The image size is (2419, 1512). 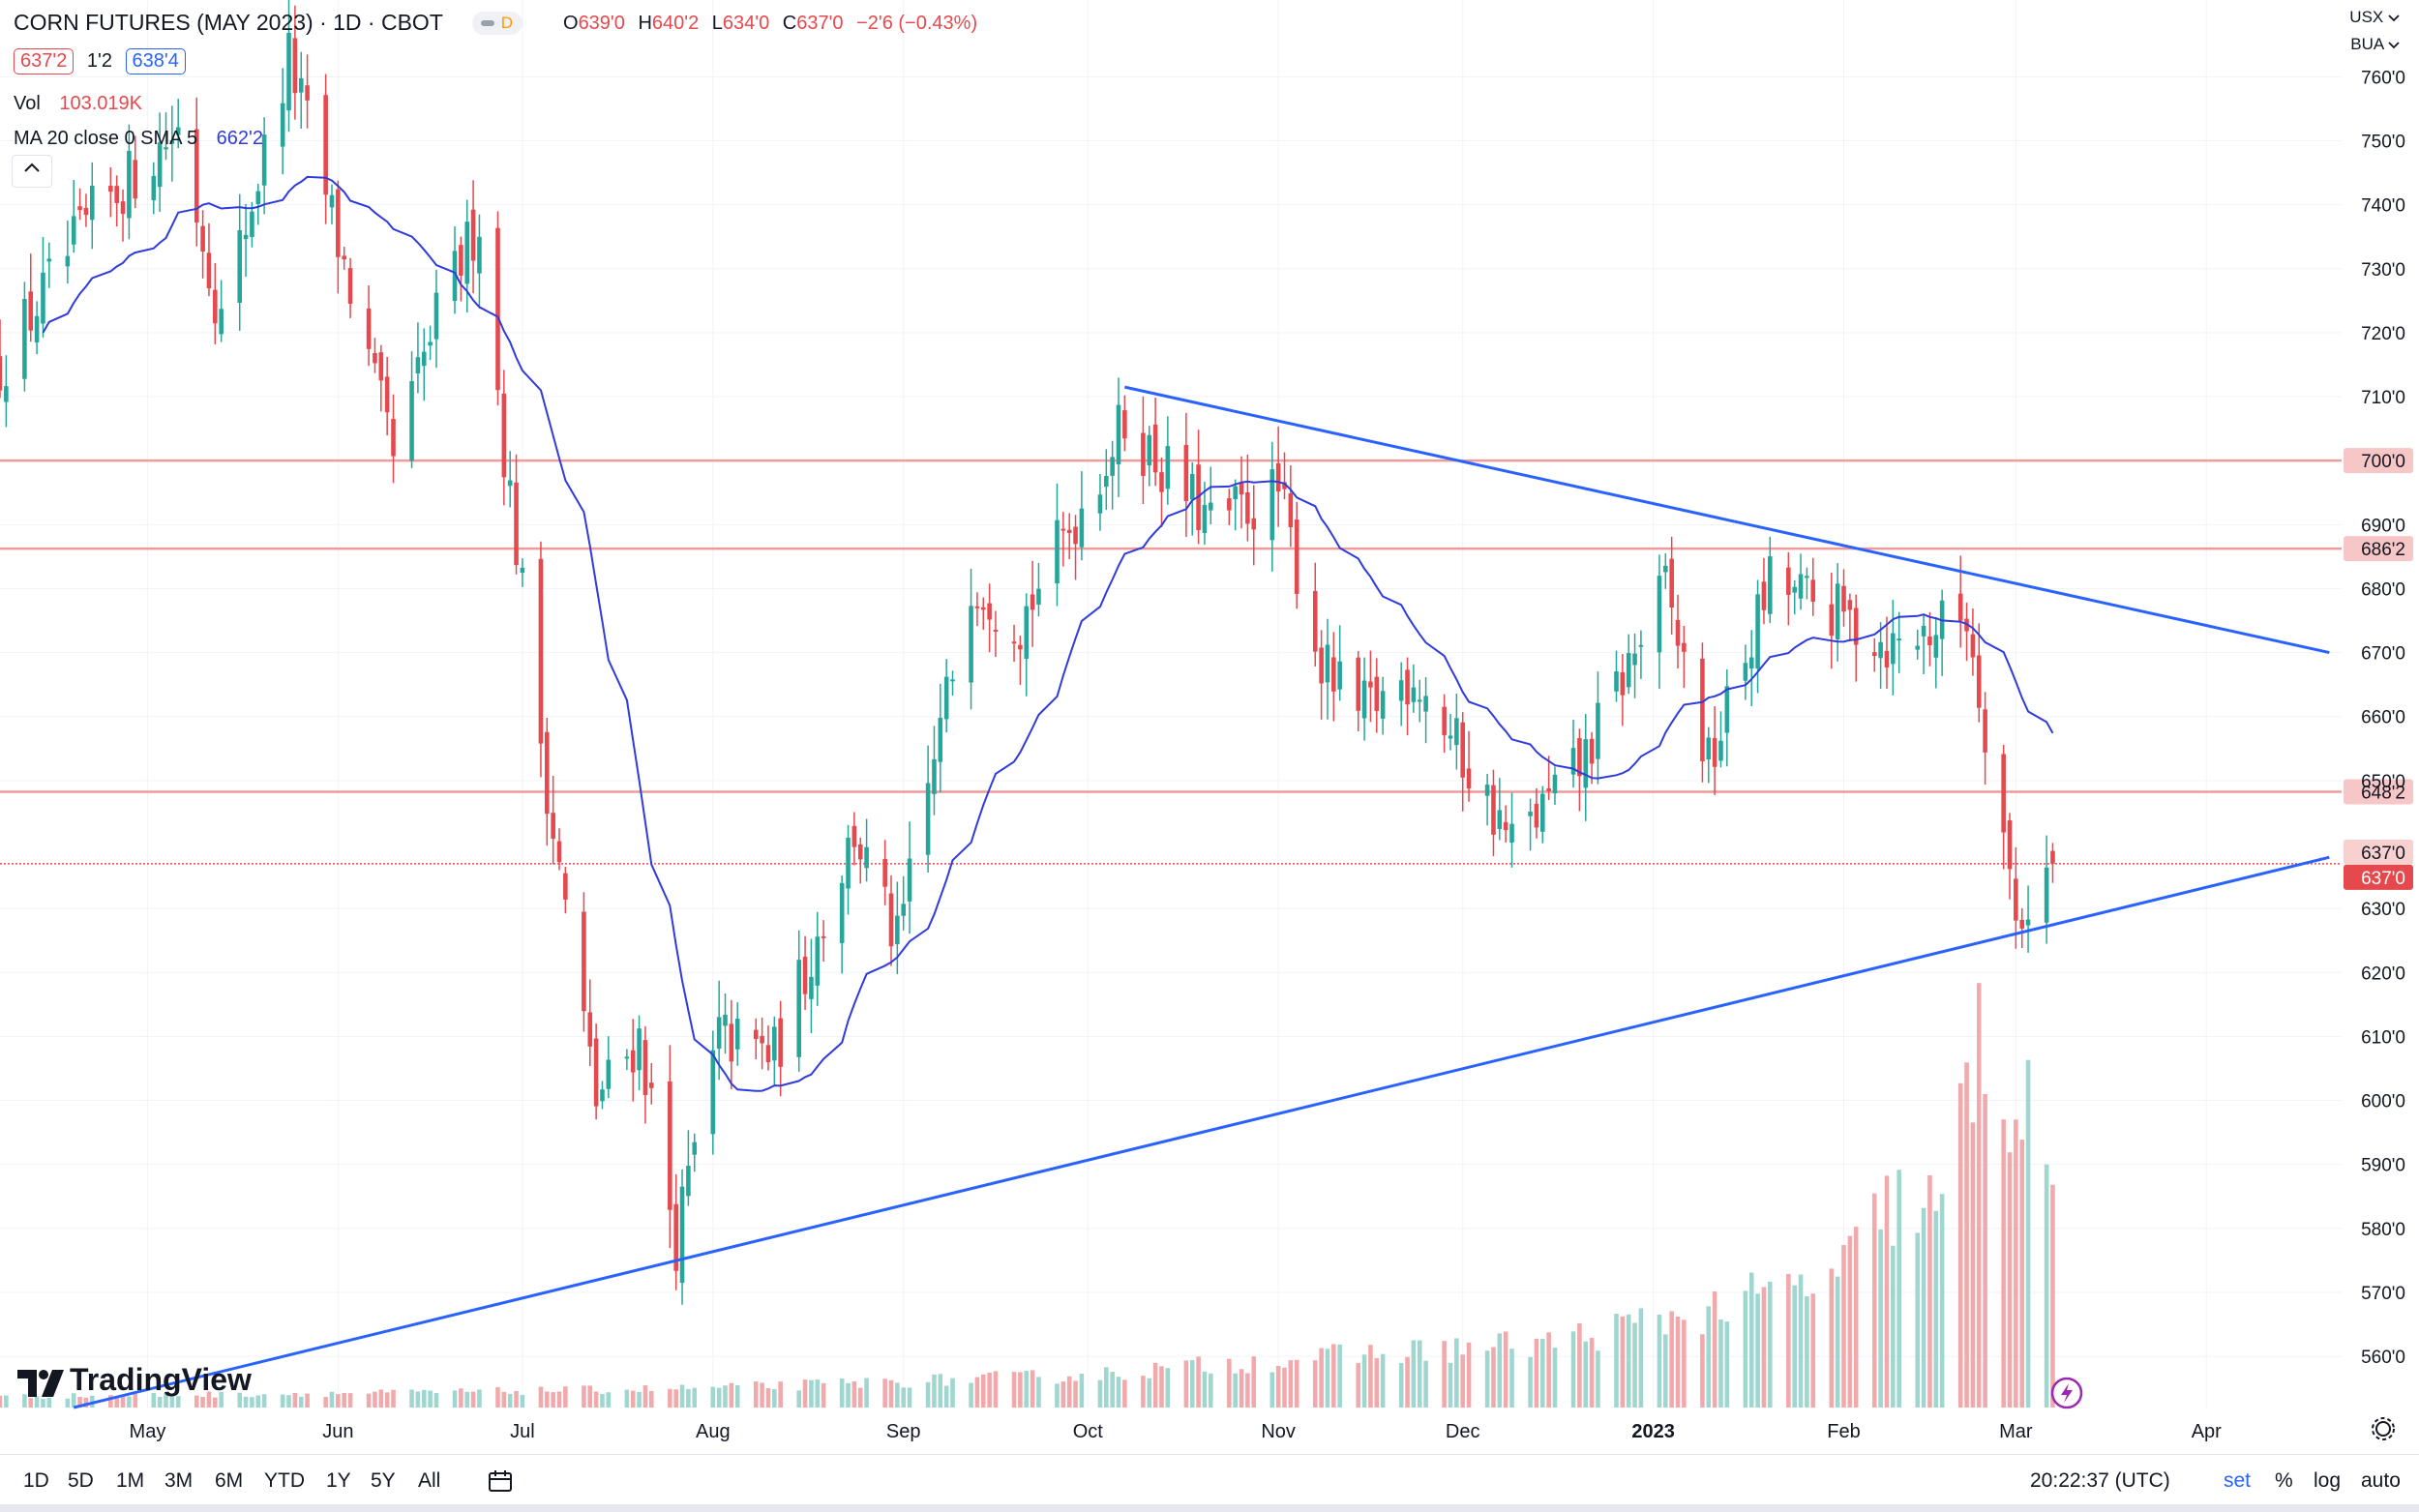 I want to click on timeframe-1m-button: 1M, so click(x=130, y=1481).